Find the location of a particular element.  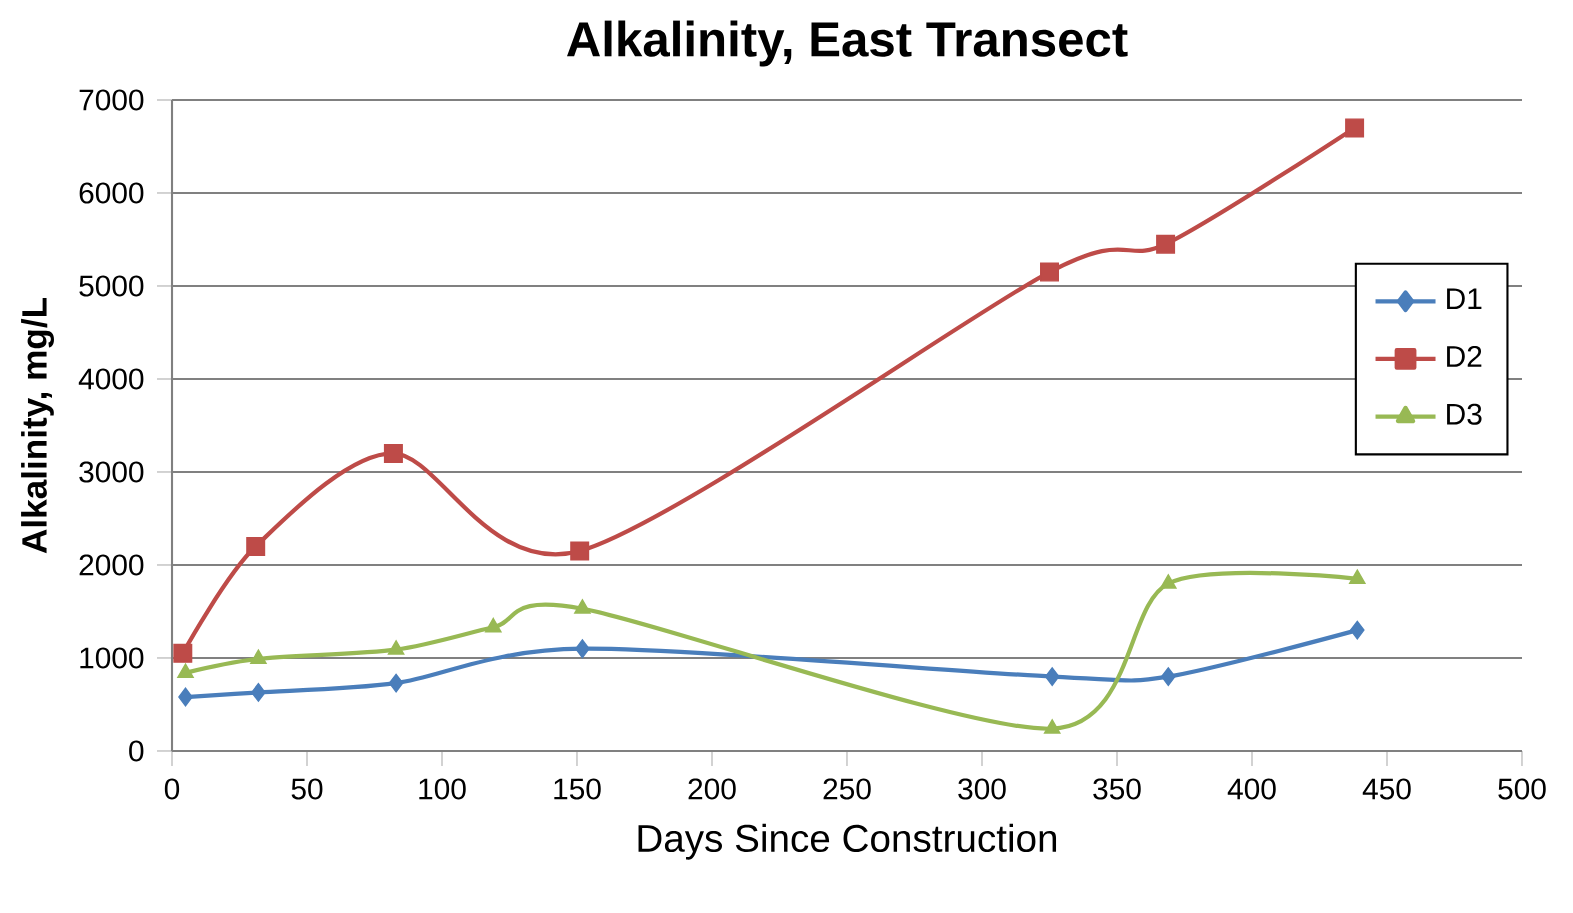

x-tick-label: 300 is located at coordinates (982, 789).